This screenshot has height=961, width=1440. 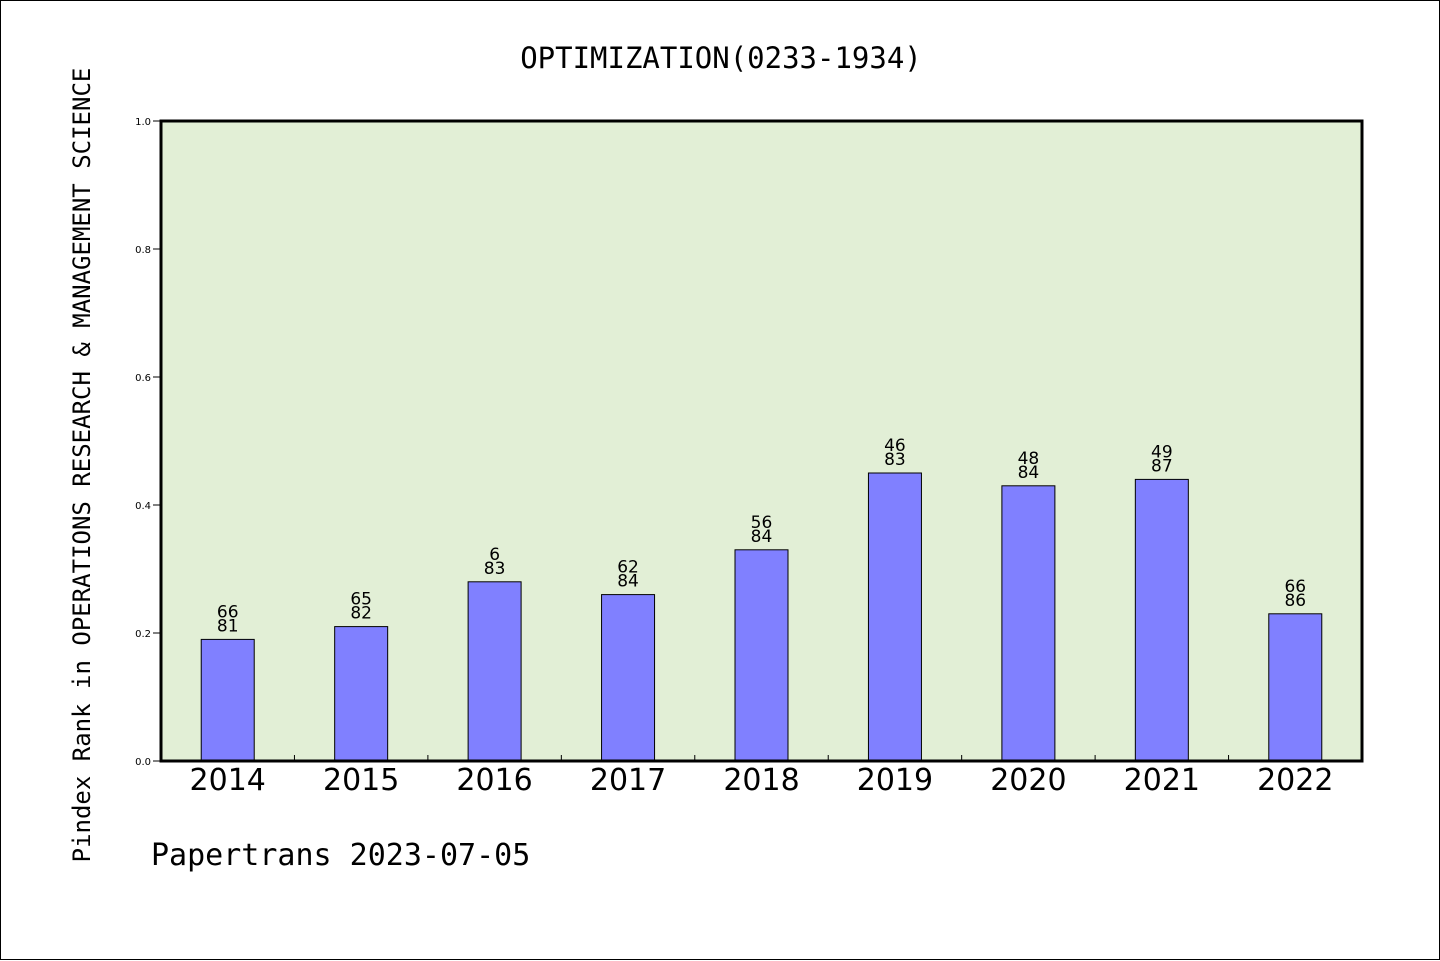 What do you see at coordinates (1028, 623) in the screenshot?
I see `bar-2020` at bounding box center [1028, 623].